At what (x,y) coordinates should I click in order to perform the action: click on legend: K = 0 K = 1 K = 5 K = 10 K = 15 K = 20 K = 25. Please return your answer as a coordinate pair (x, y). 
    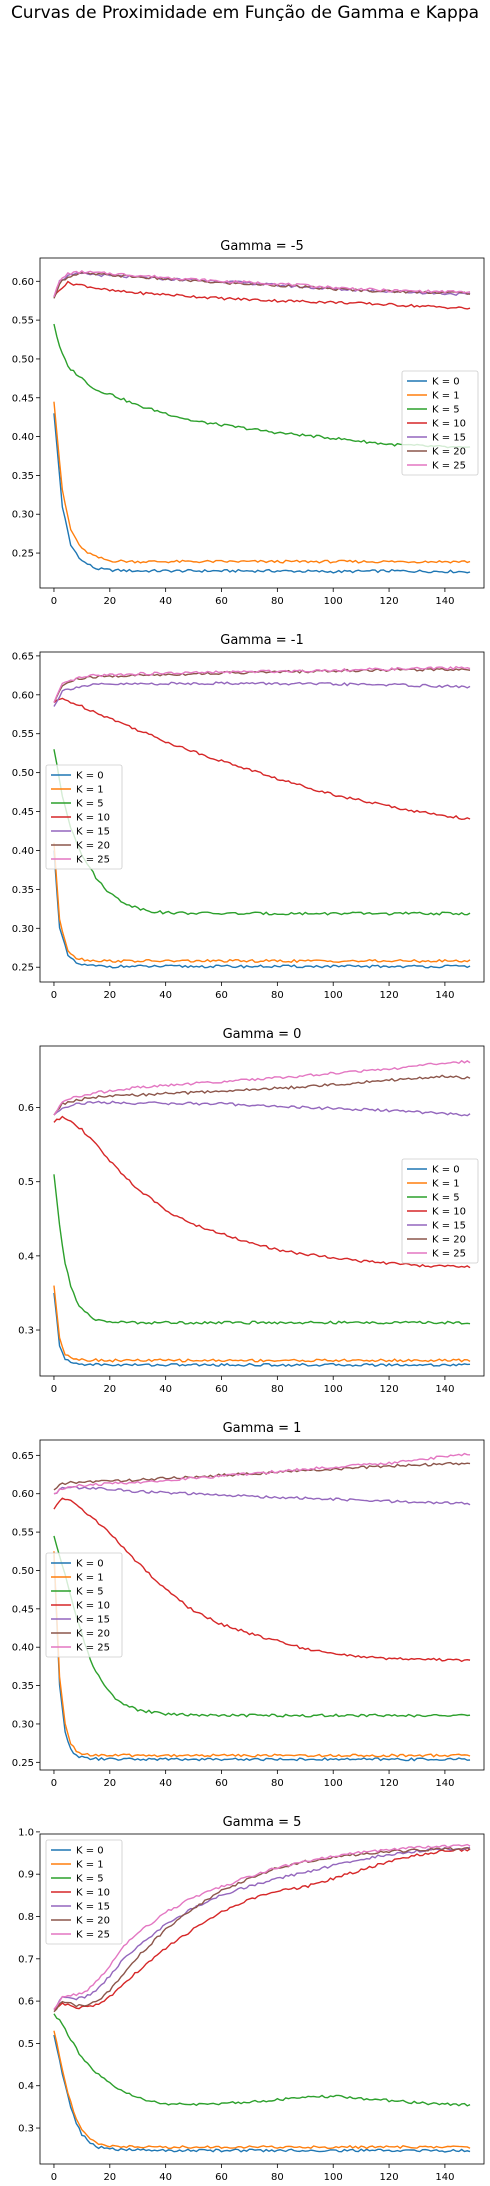
    Looking at the image, I should click on (84, 1892).